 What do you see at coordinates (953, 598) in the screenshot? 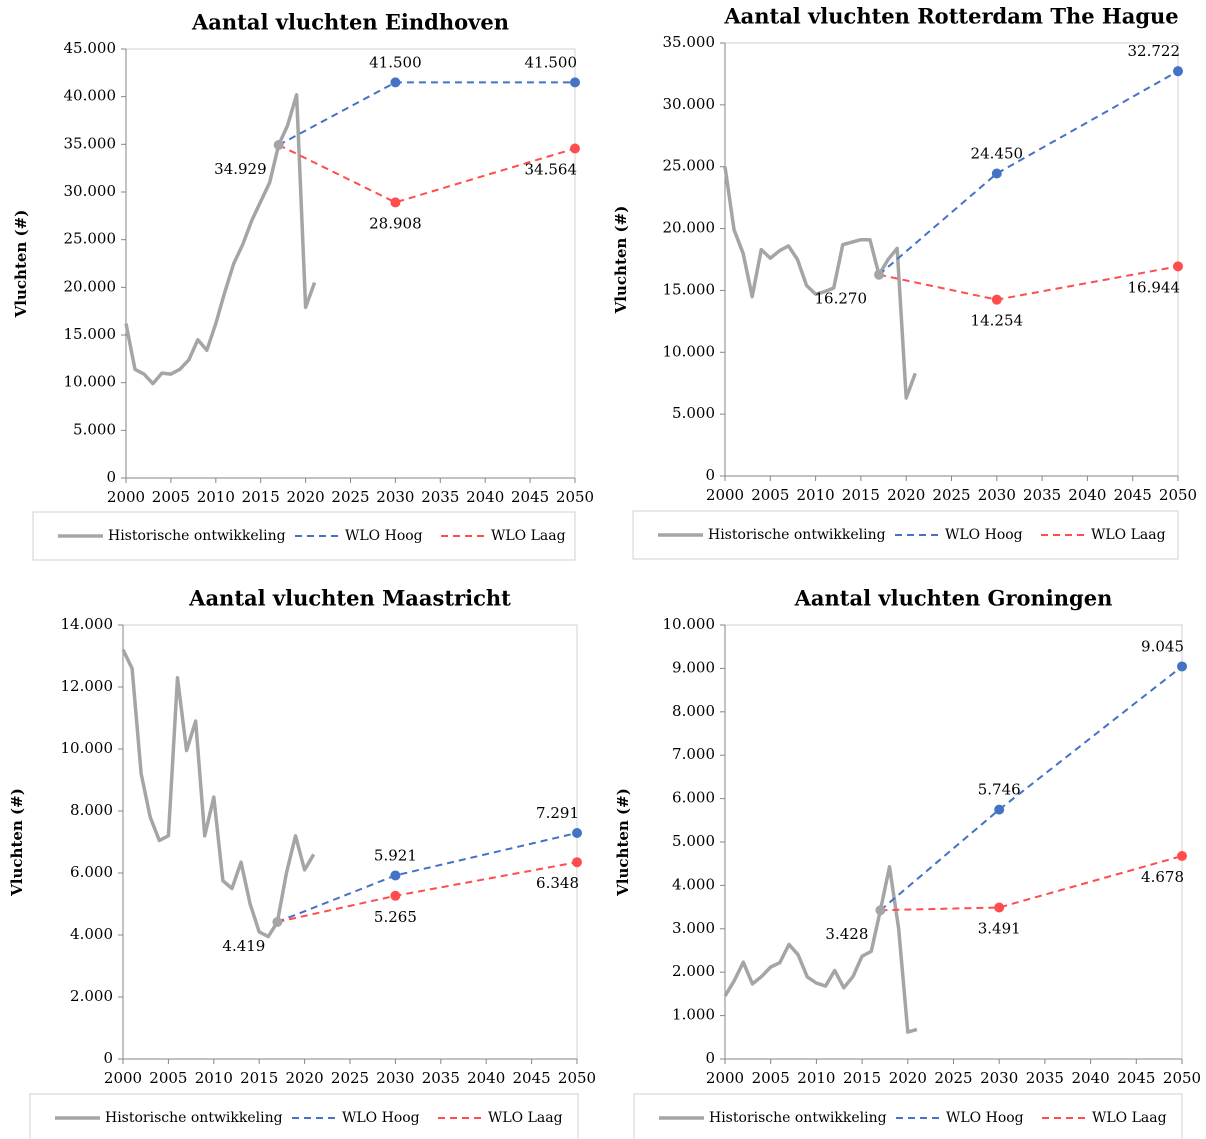
I see `chart-title: Aantal vluchten Groningen` at bounding box center [953, 598].